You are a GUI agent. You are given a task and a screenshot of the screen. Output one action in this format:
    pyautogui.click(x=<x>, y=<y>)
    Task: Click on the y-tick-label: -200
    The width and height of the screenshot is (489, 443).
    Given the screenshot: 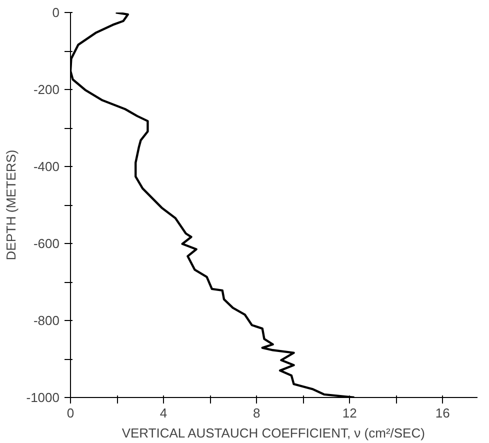 What is the action you would take?
    pyautogui.click(x=46, y=89)
    